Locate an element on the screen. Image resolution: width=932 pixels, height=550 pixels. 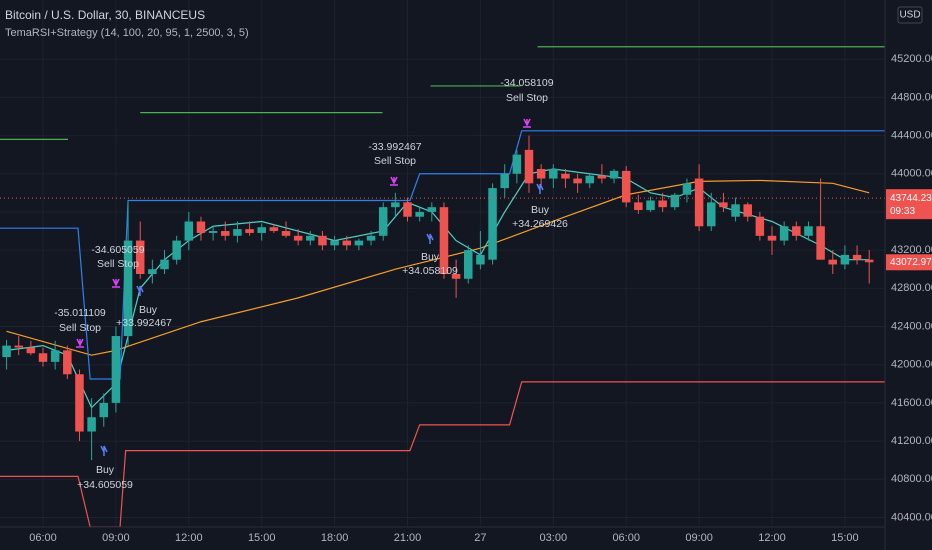
currency: USD is located at coordinates (909, 15).